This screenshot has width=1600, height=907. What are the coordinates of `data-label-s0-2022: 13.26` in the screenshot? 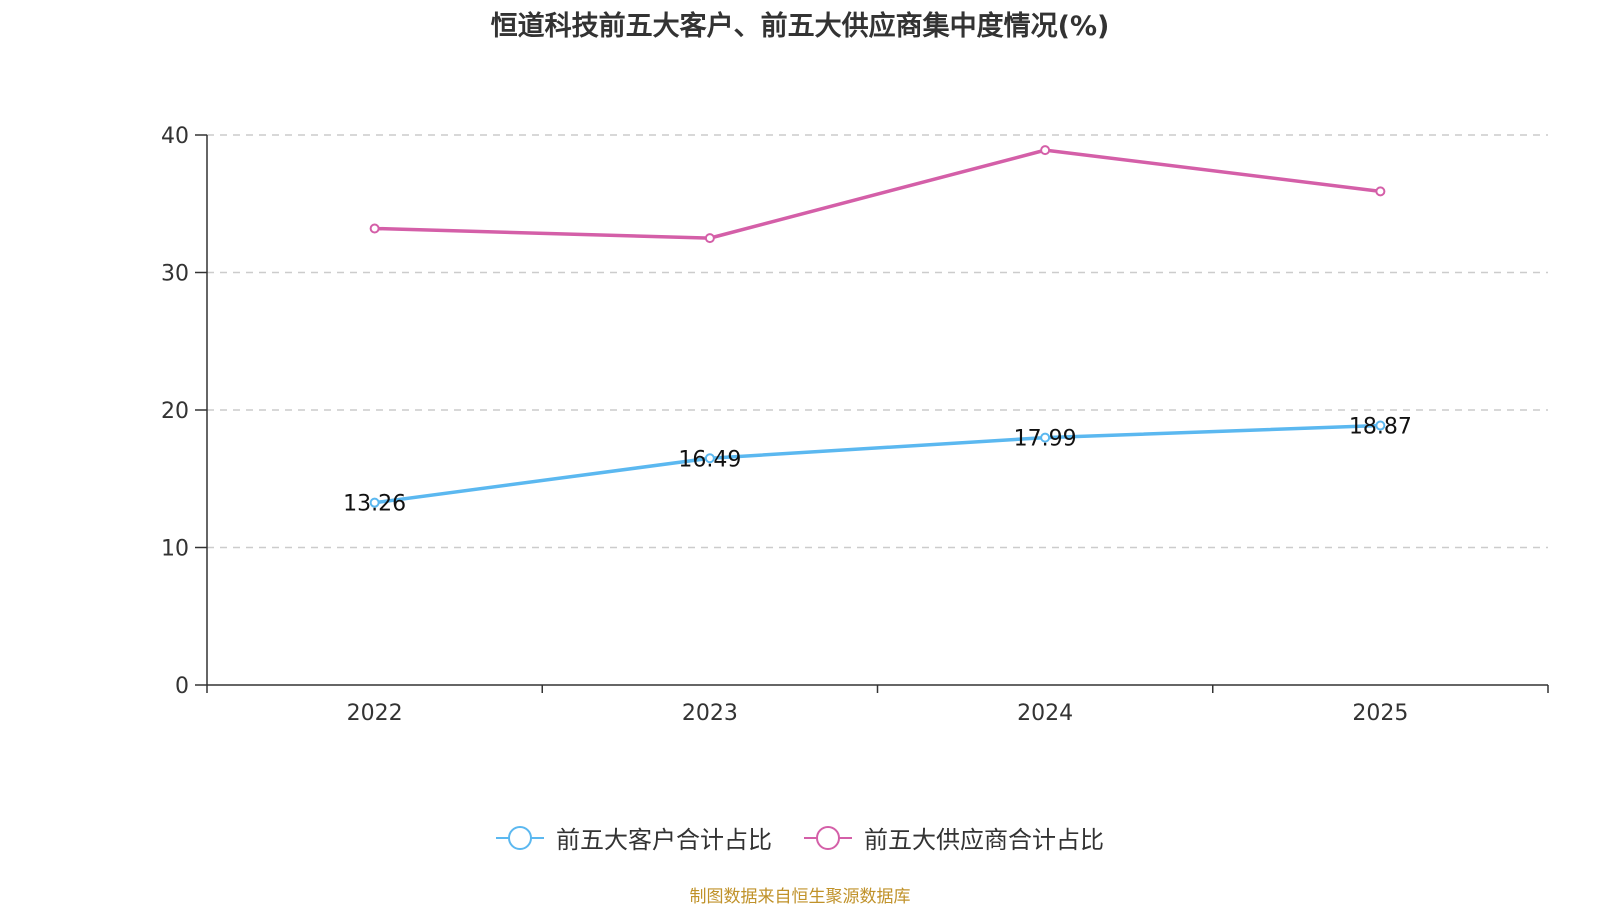 It's located at (374, 504).